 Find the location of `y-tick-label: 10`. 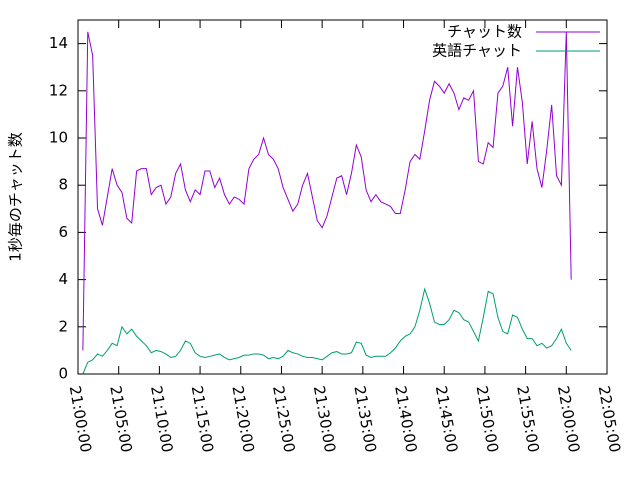

y-tick-label: 10 is located at coordinates (58, 138).